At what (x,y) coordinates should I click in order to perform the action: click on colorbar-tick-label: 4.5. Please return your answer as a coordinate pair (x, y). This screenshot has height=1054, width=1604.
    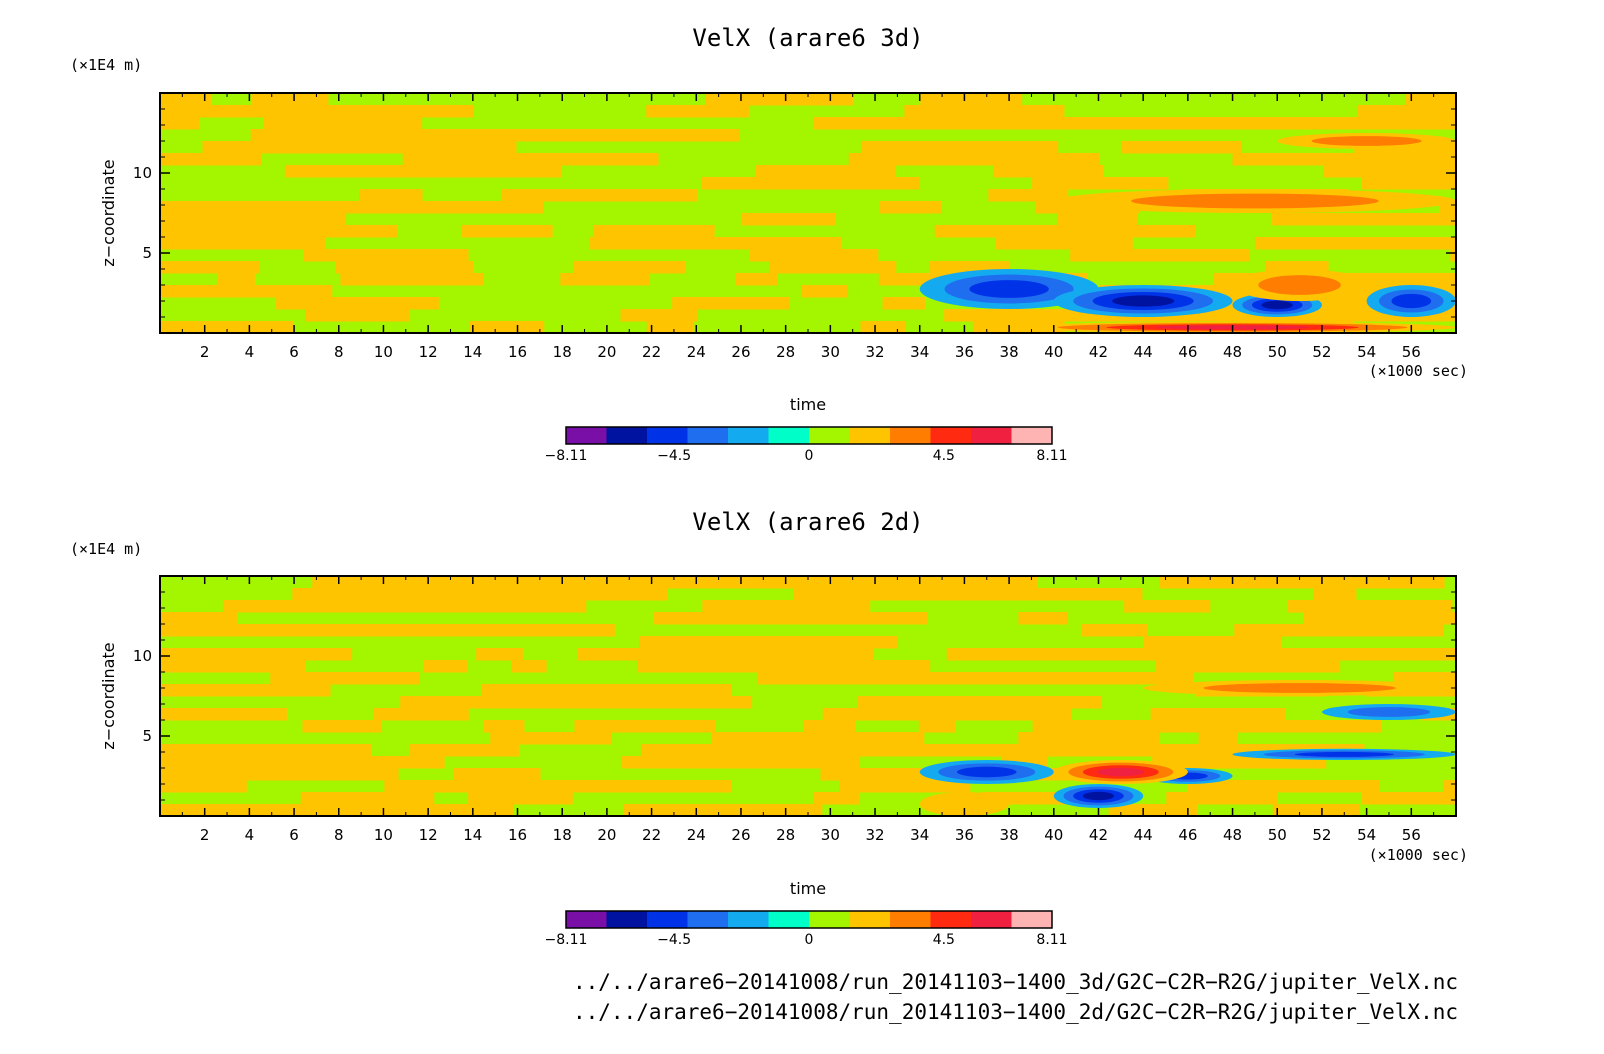
    Looking at the image, I should click on (944, 940).